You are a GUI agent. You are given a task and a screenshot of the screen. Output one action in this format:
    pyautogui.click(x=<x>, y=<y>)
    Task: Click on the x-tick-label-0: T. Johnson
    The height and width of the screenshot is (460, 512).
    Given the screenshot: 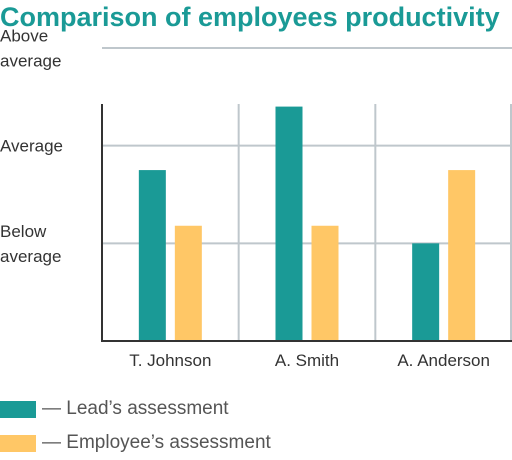 What is the action you would take?
    pyautogui.click(x=170, y=360)
    